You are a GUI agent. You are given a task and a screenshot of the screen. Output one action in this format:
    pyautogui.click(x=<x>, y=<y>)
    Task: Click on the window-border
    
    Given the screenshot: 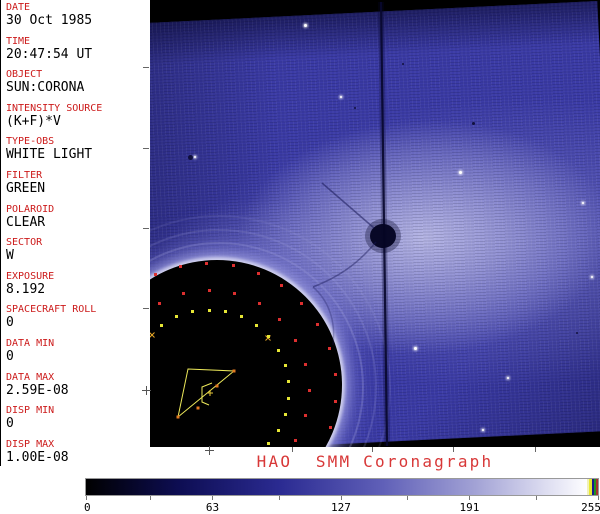 What is the action you would take?
    pyautogui.click(x=0, y=233)
    